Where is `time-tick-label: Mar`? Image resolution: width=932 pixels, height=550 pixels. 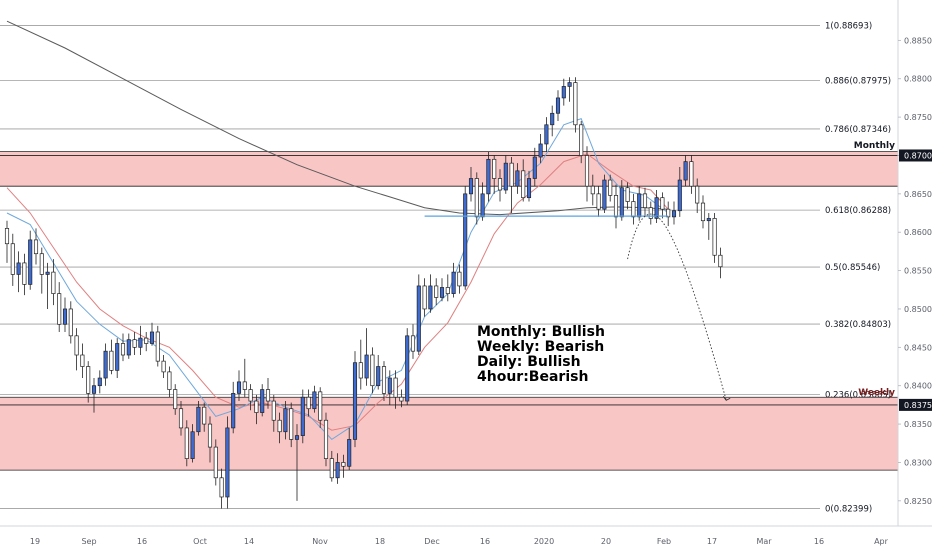
time-tick-label: Mar is located at coordinates (764, 541).